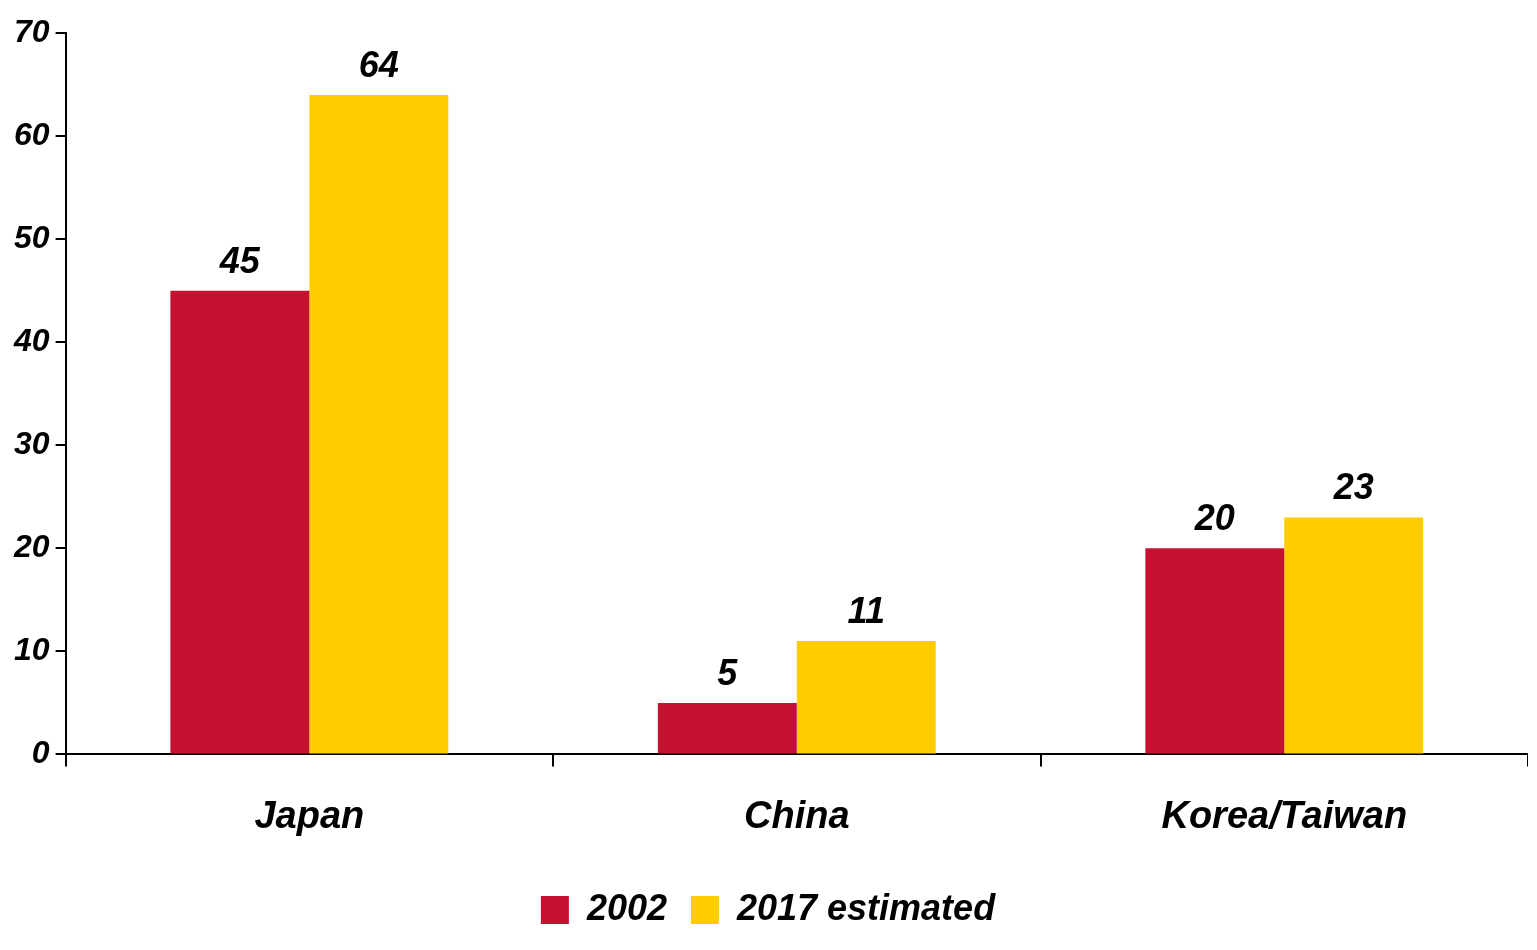 This screenshot has height=950, width=1537. What do you see at coordinates (309, 814) in the screenshot?
I see `x-tick-label: Japan` at bounding box center [309, 814].